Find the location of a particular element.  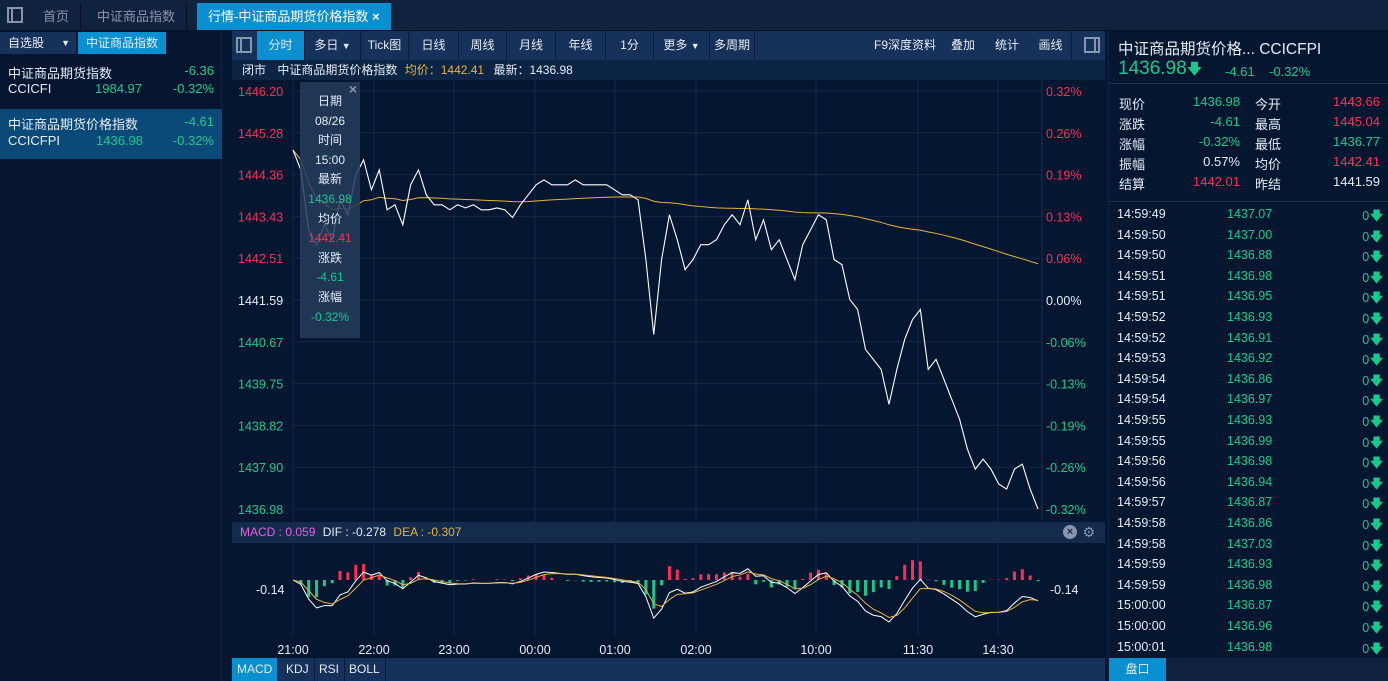

y-tick-label: 1440.67 is located at coordinates (260, 343).